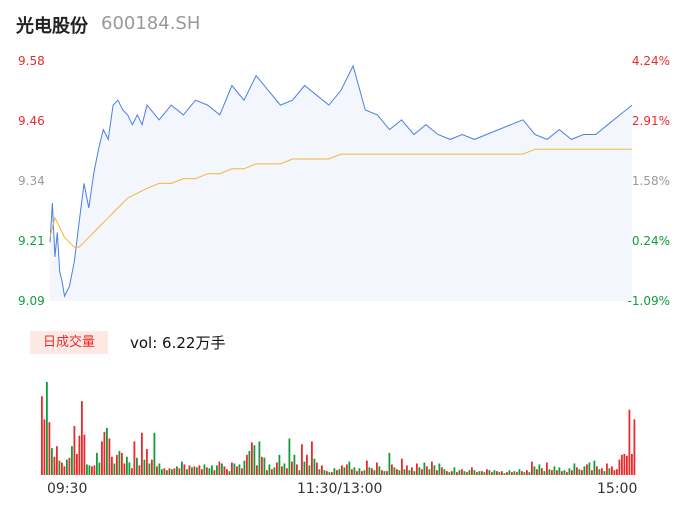  What do you see at coordinates (650, 181) in the screenshot?
I see `y-tick-right-2: 1.58%` at bounding box center [650, 181].